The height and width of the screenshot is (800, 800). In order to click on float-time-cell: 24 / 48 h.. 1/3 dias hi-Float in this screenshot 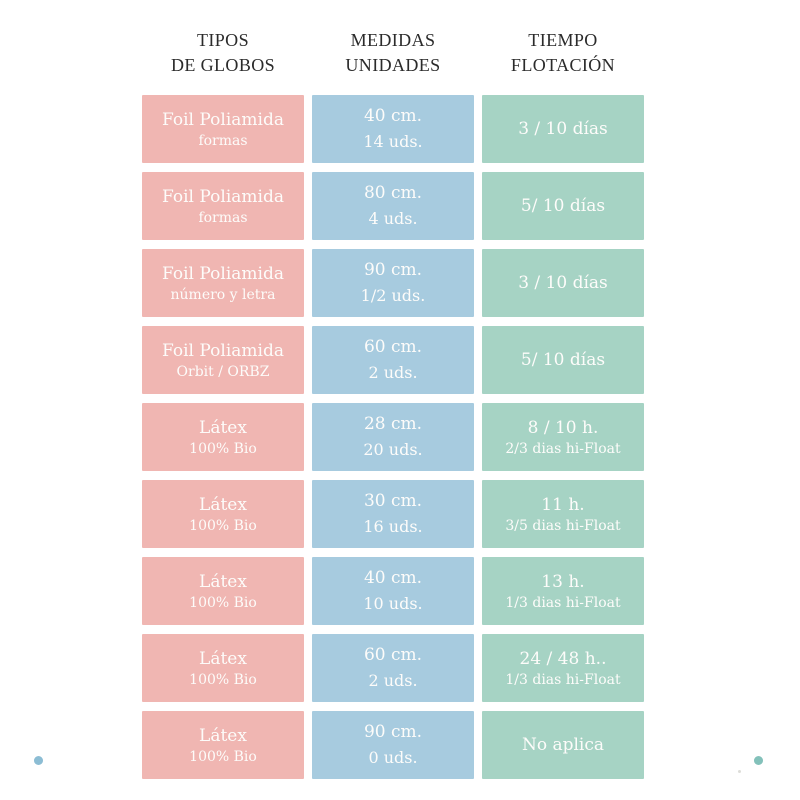, I will do `click(563, 668)`.